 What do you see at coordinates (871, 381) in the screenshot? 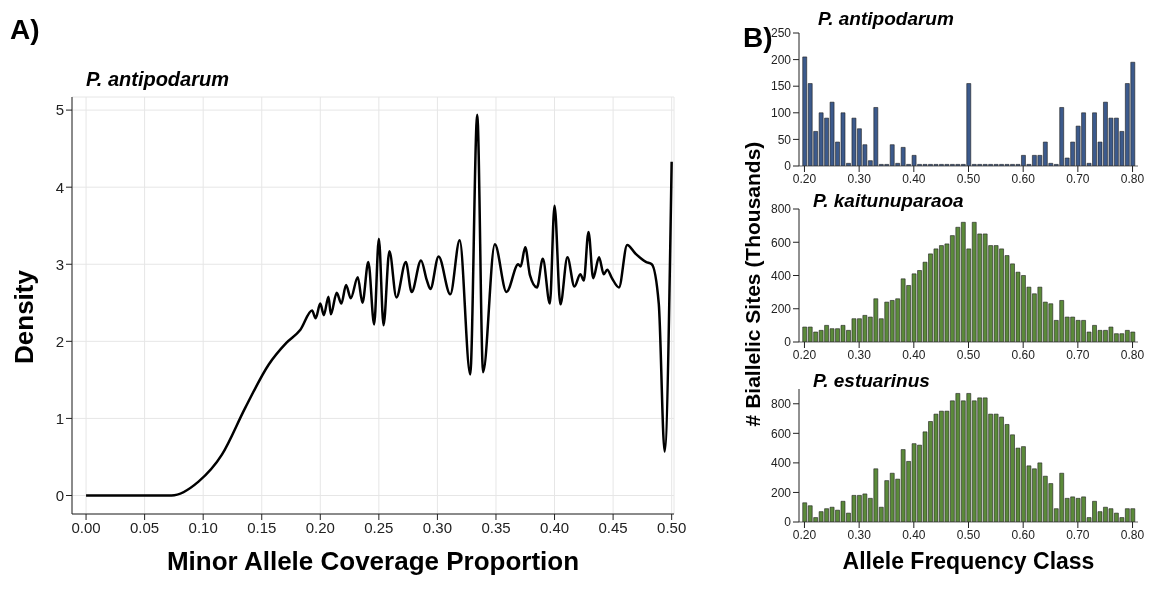
I see `chart-title: P. estuarinus` at bounding box center [871, 381].